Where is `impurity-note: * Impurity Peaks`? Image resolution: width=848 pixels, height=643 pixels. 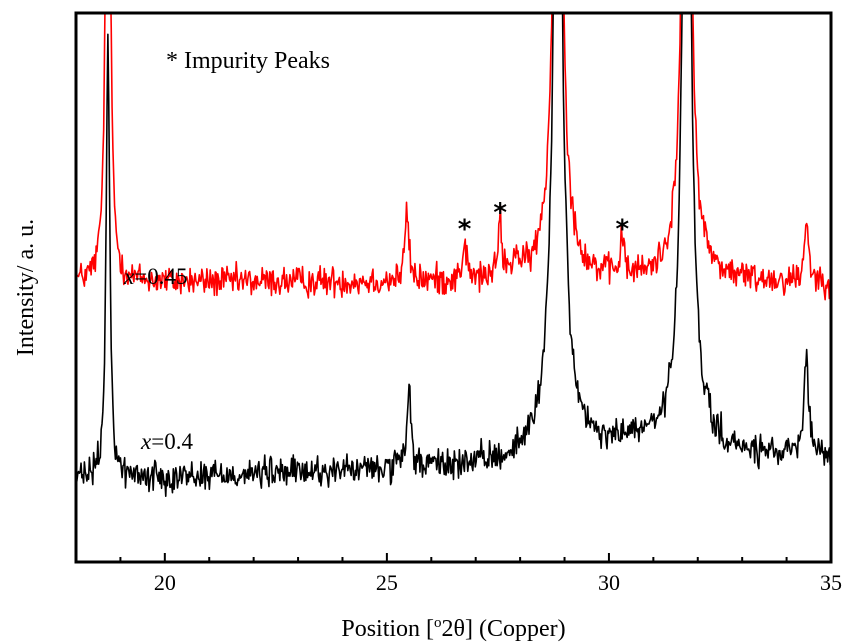 impurity-note: * Impurity Peaks is located at coordinates (248, 61).